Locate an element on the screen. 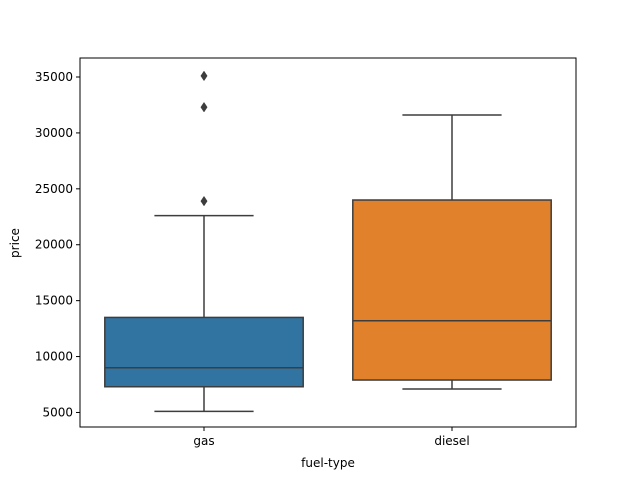  y-axis: 5000 10000 15000 20000 25000 30000 35000 is located at coordinates (57, 244).